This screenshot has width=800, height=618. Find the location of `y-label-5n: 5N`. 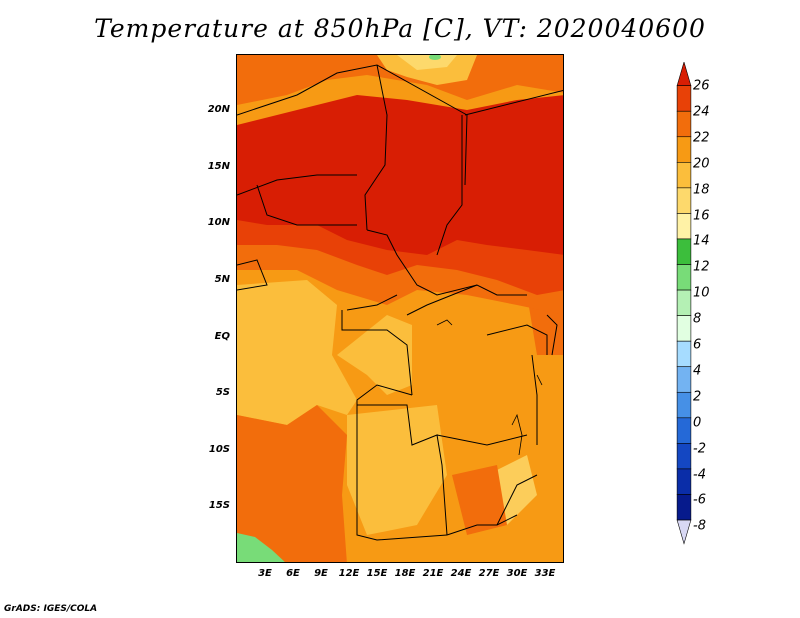

y-label-5n: 5N is located at coordinates (222, 279).